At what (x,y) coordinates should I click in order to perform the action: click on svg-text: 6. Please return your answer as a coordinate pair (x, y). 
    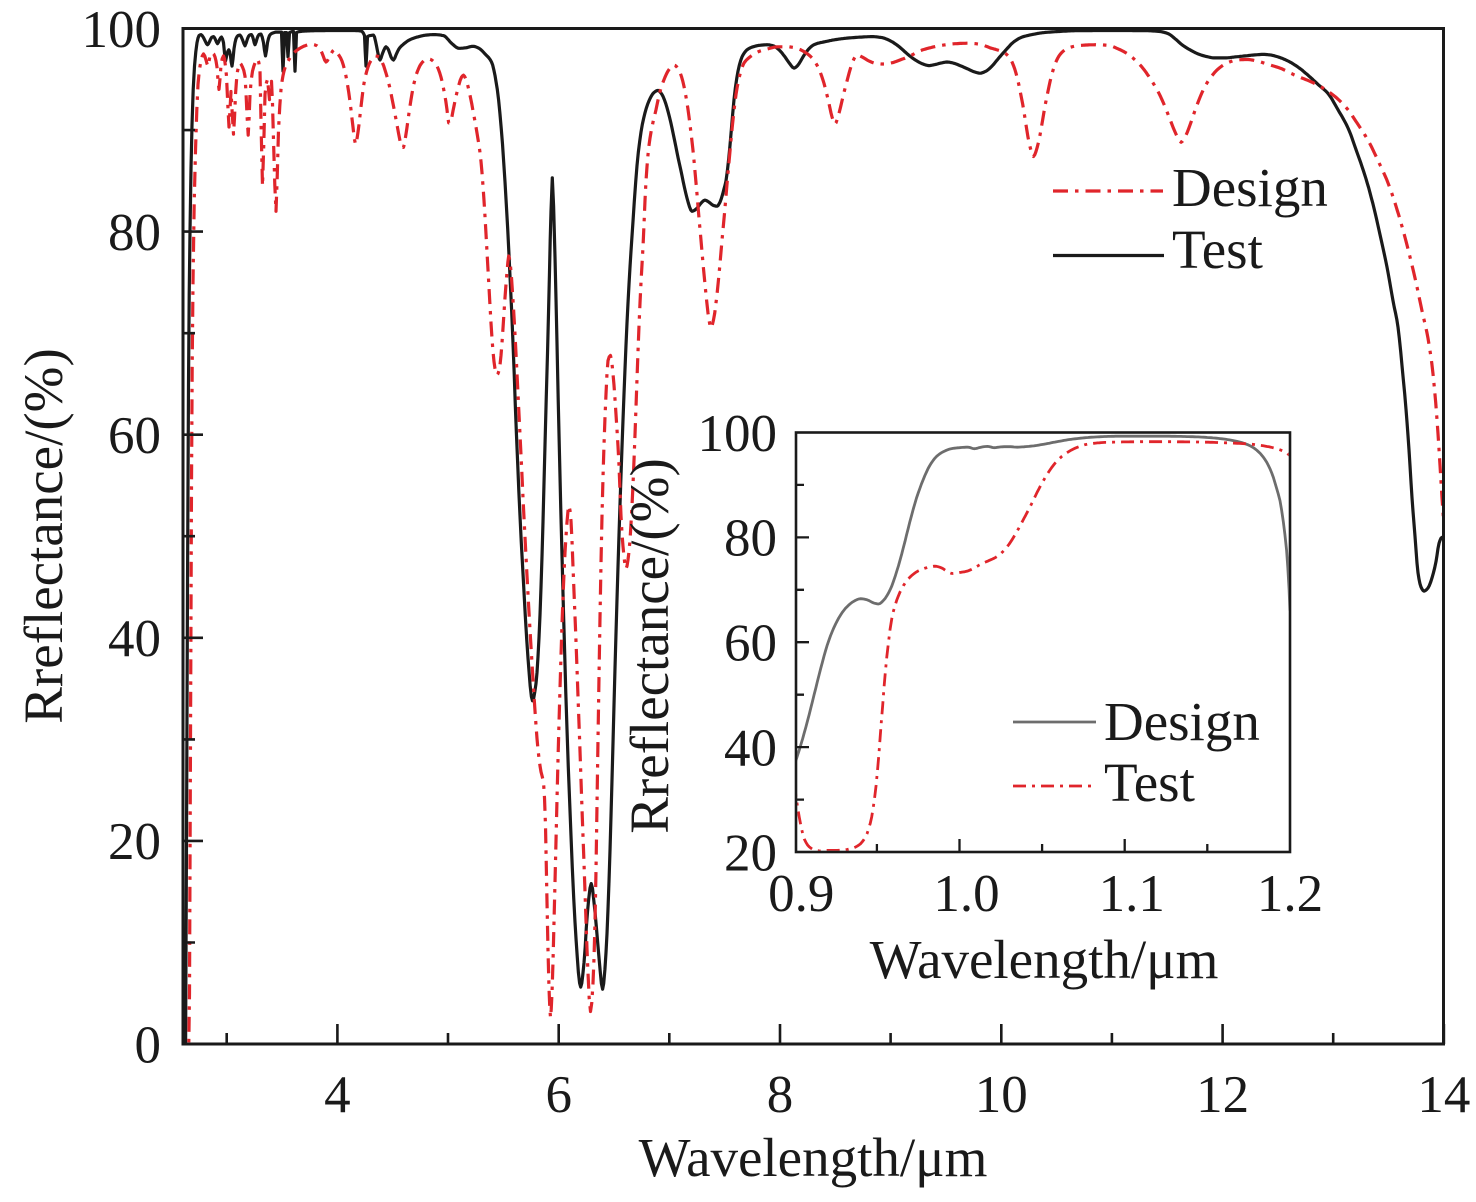
    Looking at the image, I should click on (558, 1095).